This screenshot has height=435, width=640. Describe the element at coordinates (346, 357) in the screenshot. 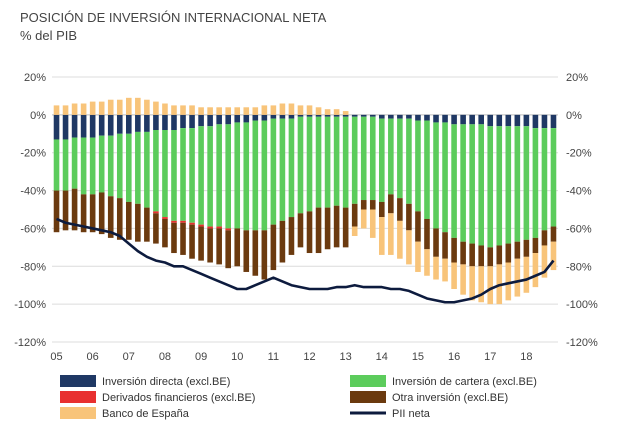

I see `x-tick-label: 13` at that location.